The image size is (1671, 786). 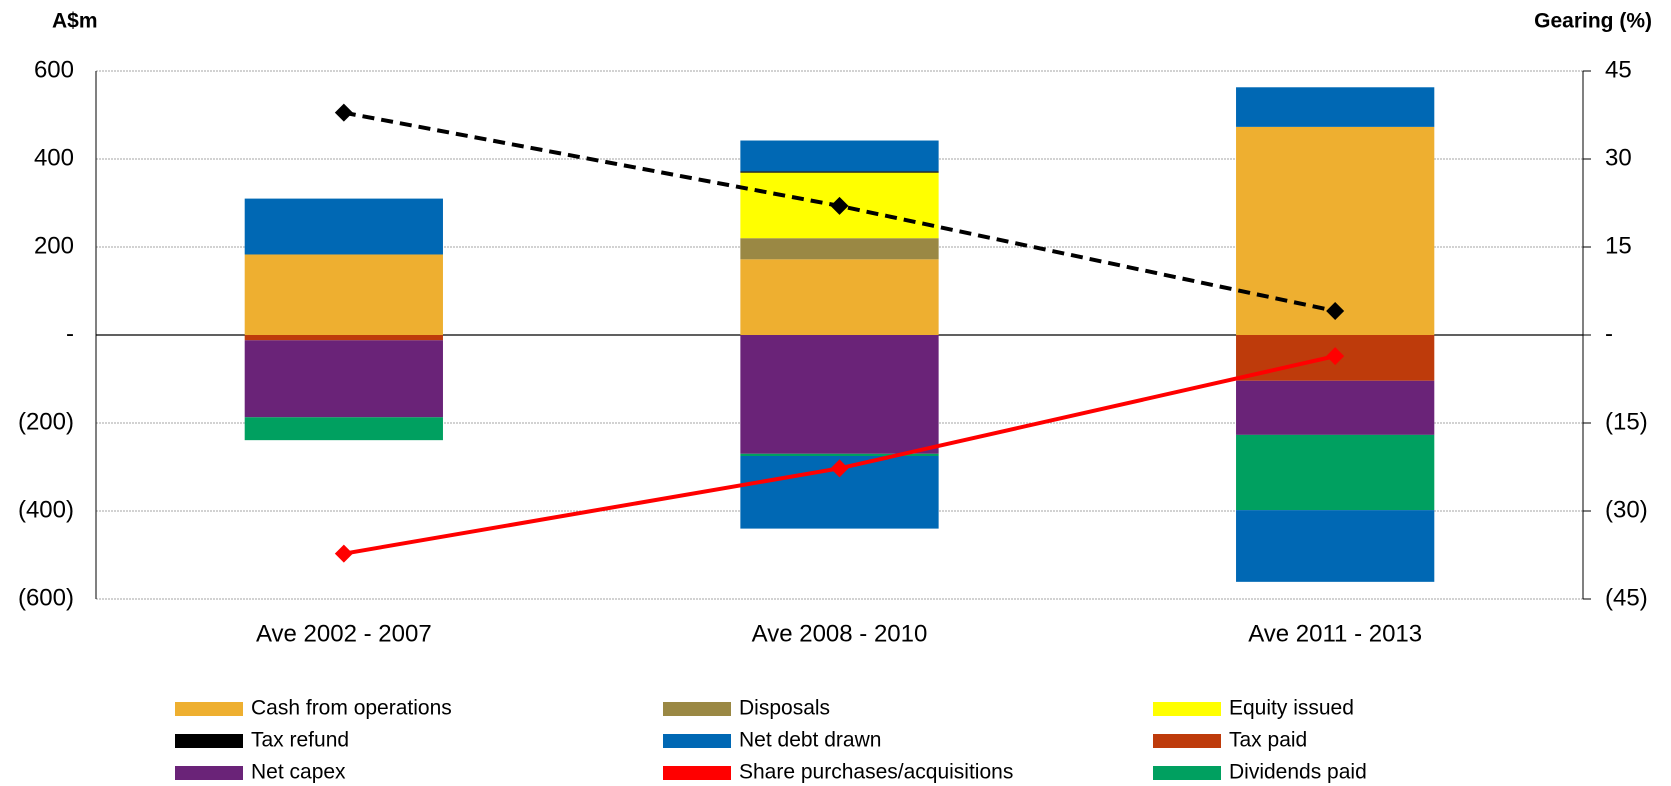 I want to click on x-tick-label: Ave 2008 - 2010, so click(x=840, y=633).